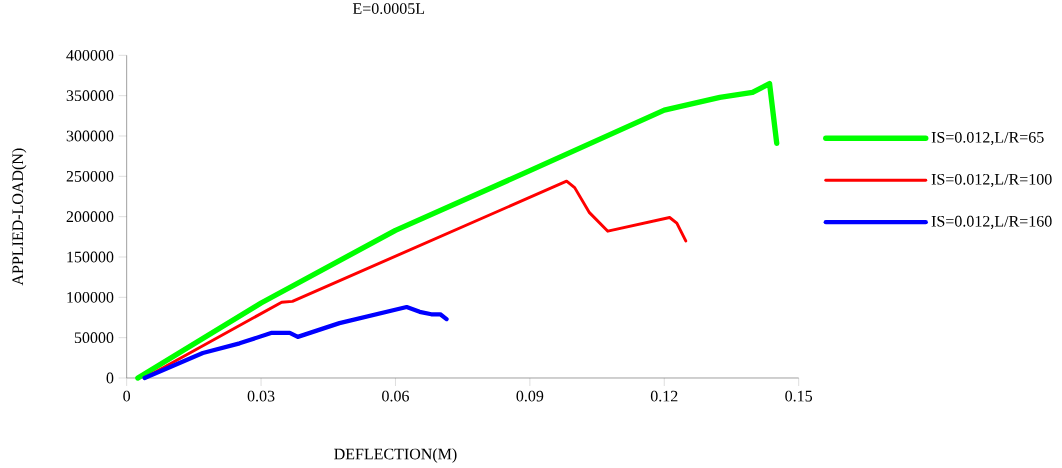 The width and height of the screenshot is (1062, 468). I want to click on y-tick-label: 400000, so click(90, 55).